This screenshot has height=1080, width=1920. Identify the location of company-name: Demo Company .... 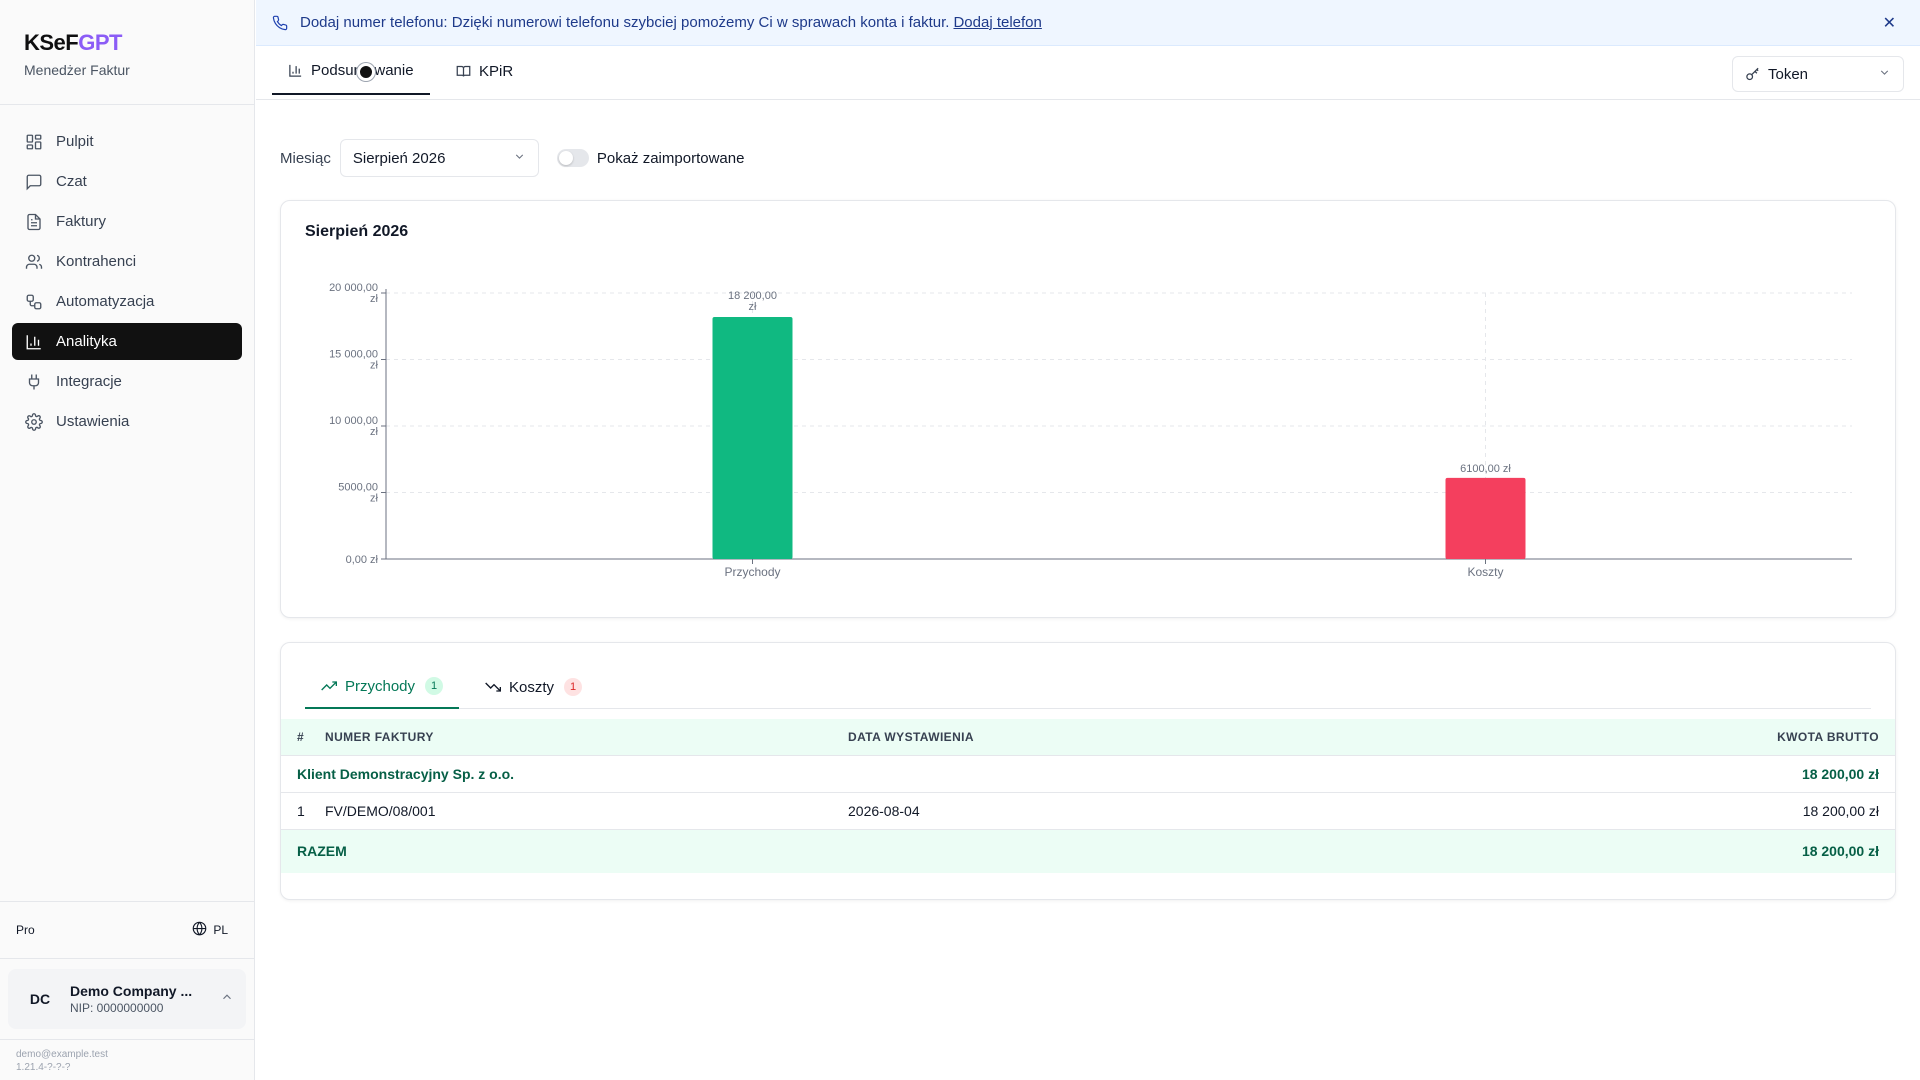
(131, 991).